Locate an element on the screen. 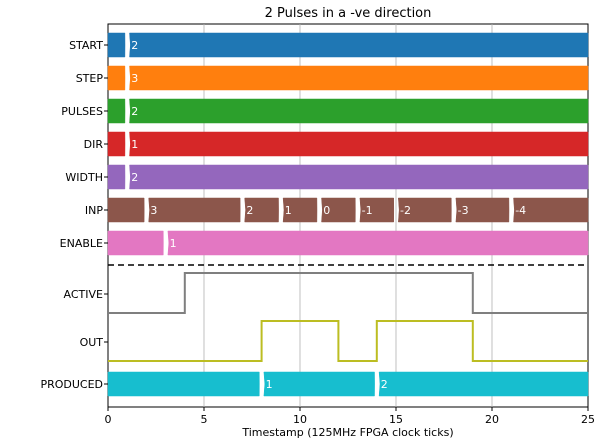 The image size is (600, 445). chart-title: 2 Pulses in a -ve direction is located at coordinates (348, 13).